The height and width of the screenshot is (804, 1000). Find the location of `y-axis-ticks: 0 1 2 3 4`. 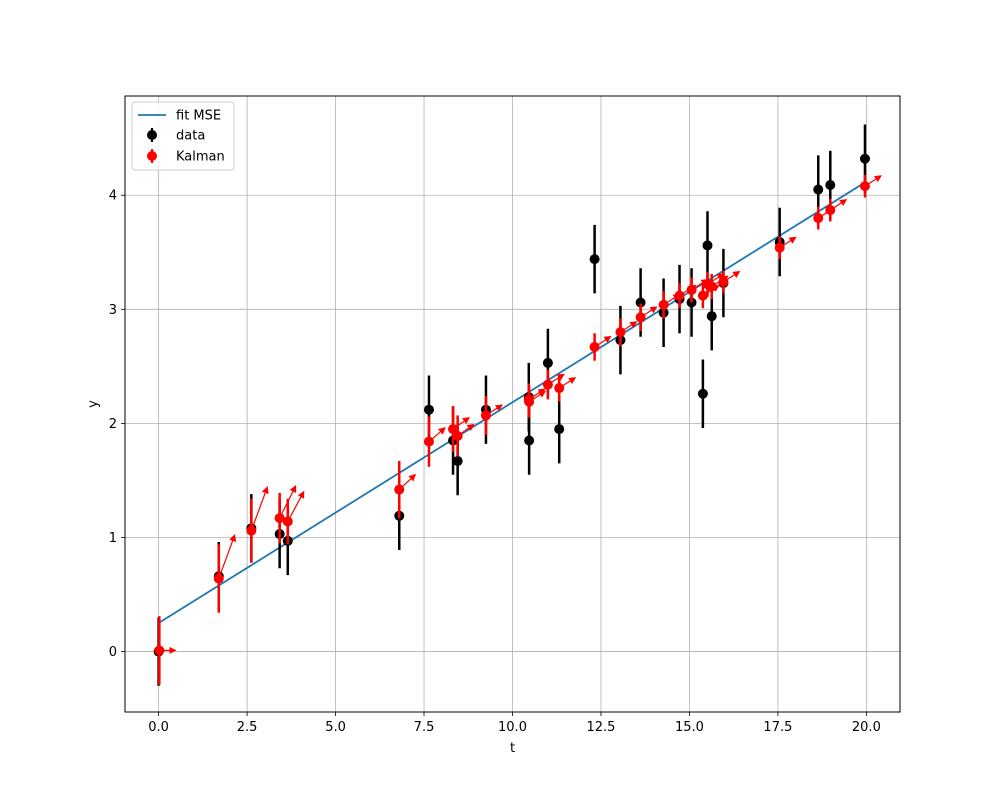

y-axis-ticks: 0 1 2 3 4 is located at coordinates (117, 424).